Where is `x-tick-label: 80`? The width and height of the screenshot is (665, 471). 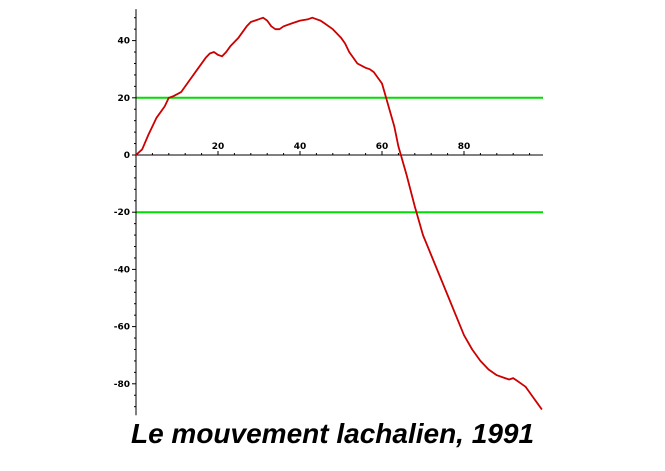 x-tick-label: 80 is located at coordinates (464, 147).